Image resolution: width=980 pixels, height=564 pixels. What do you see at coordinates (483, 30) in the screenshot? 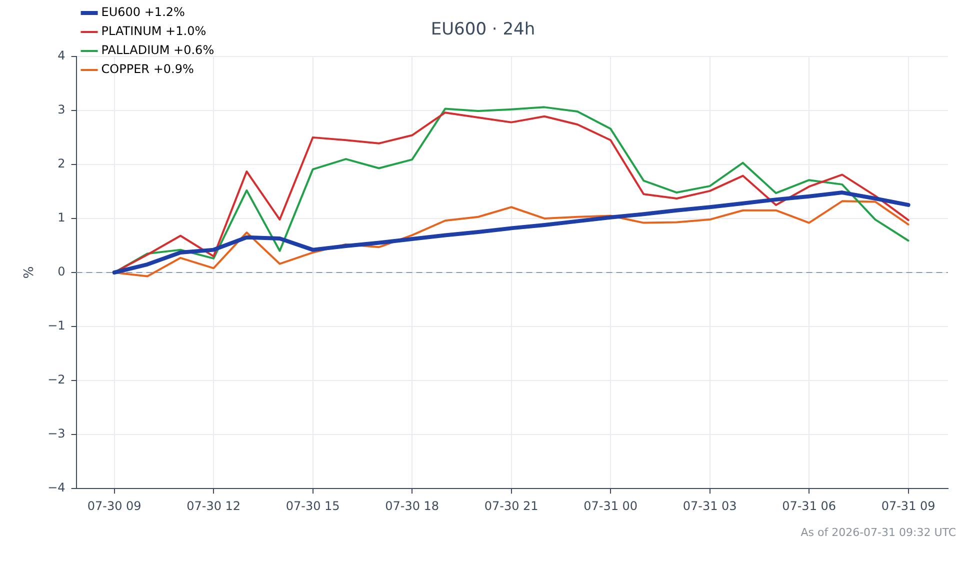
I see `chart-title: EU600 · 24h` at bounding box center [483, 30].